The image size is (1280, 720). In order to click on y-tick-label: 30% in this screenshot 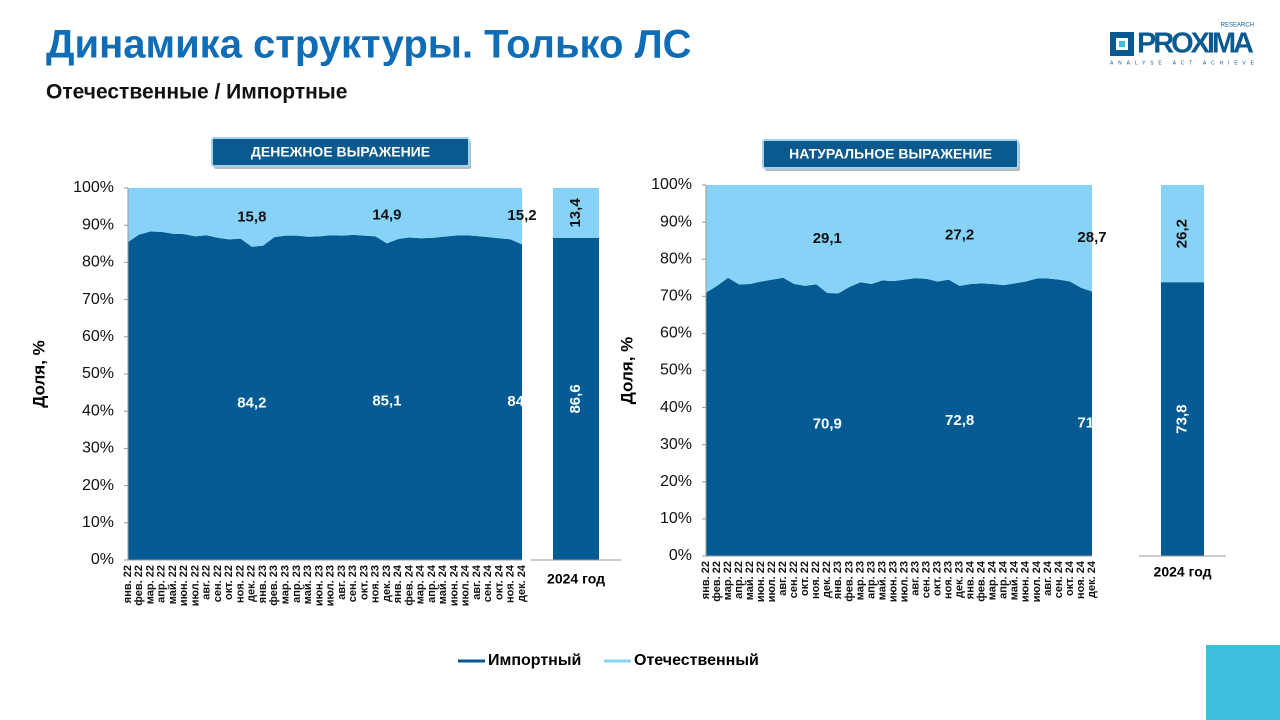, I will do `click(98, 448)`.